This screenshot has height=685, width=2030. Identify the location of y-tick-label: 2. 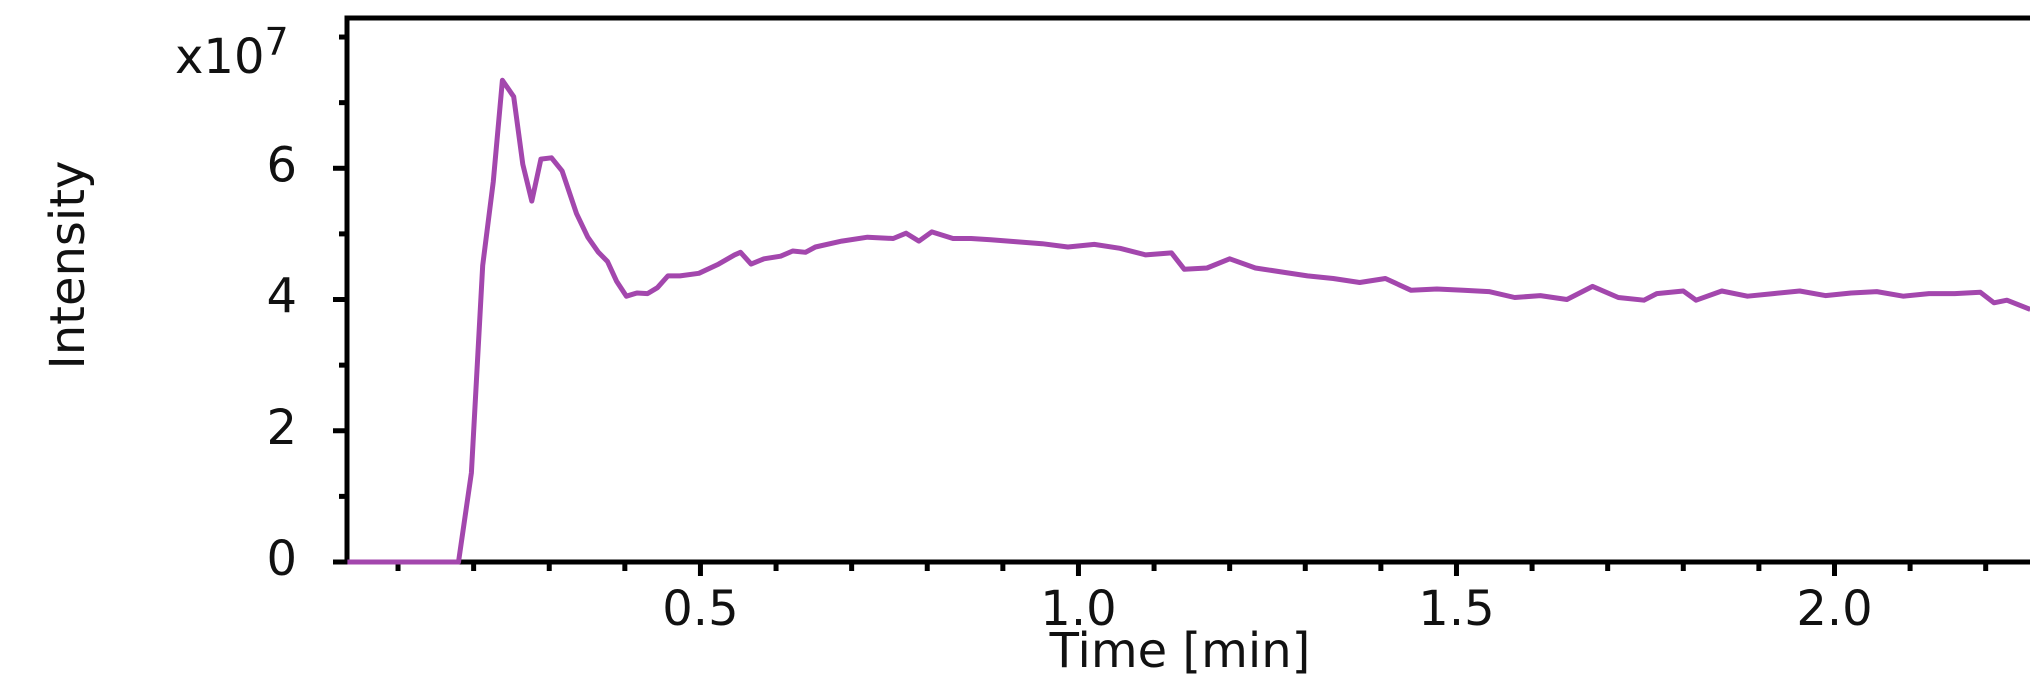
(281, 428).